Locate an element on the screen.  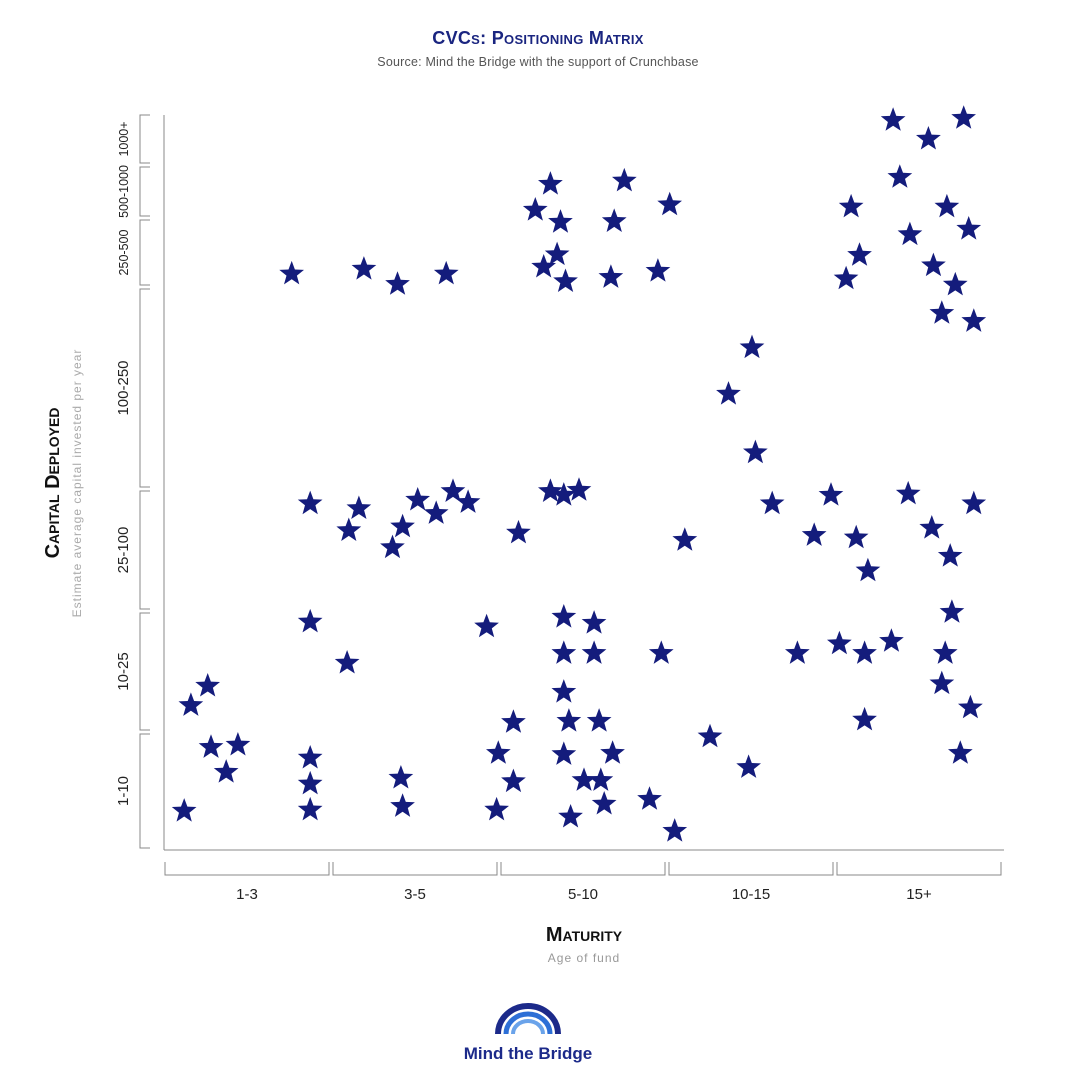
x-axis-subtitle: Age of fund is located at coordinates (584, 958).